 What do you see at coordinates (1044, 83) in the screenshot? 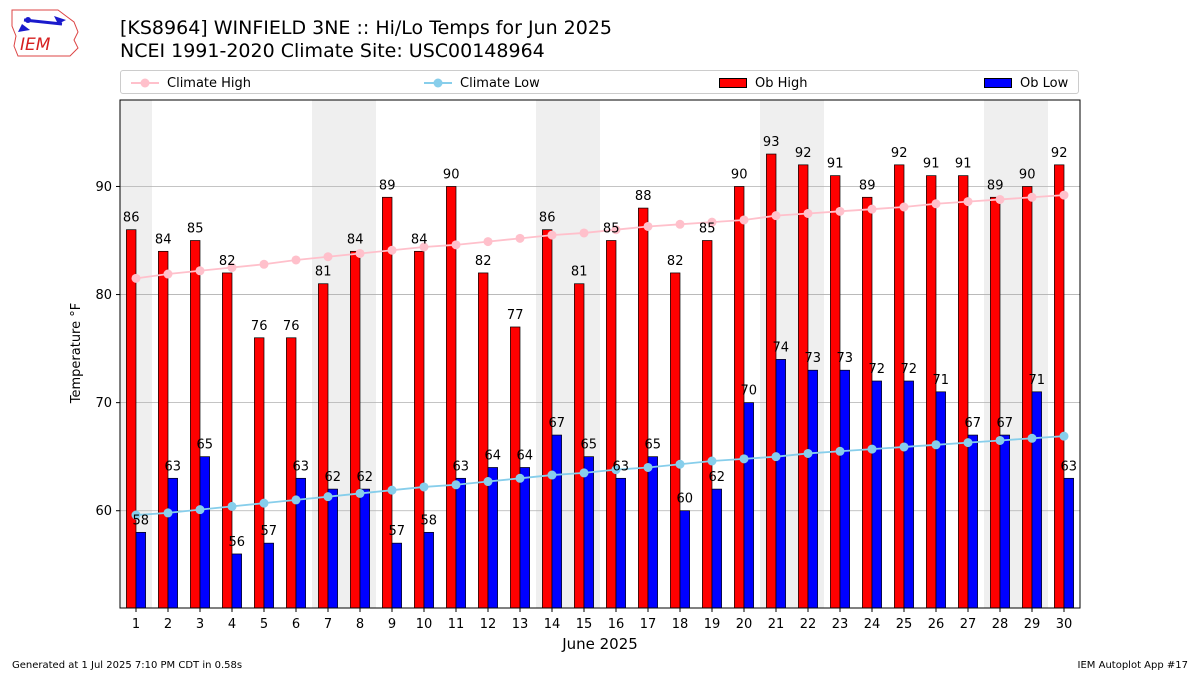
I see `legend-ob-low-label: Ob Low` at bounding box center [1044, 83].